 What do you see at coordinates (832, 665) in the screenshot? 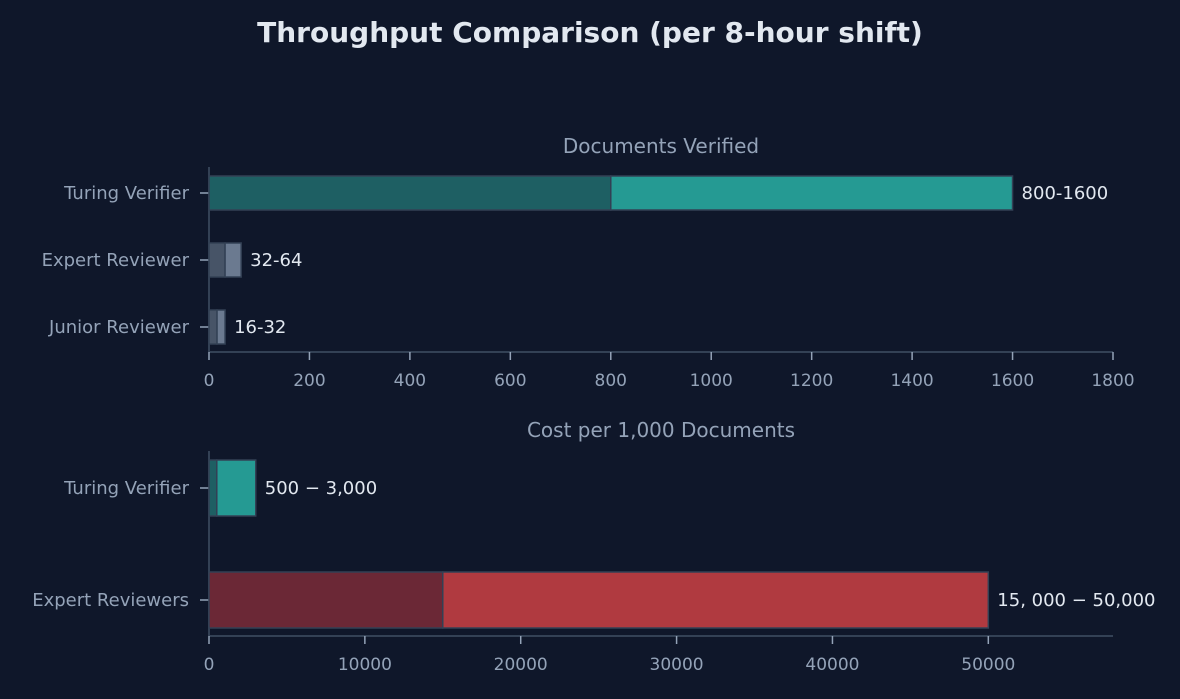
I see `x-tick-label: 40000` at bounding box center [832, 665].